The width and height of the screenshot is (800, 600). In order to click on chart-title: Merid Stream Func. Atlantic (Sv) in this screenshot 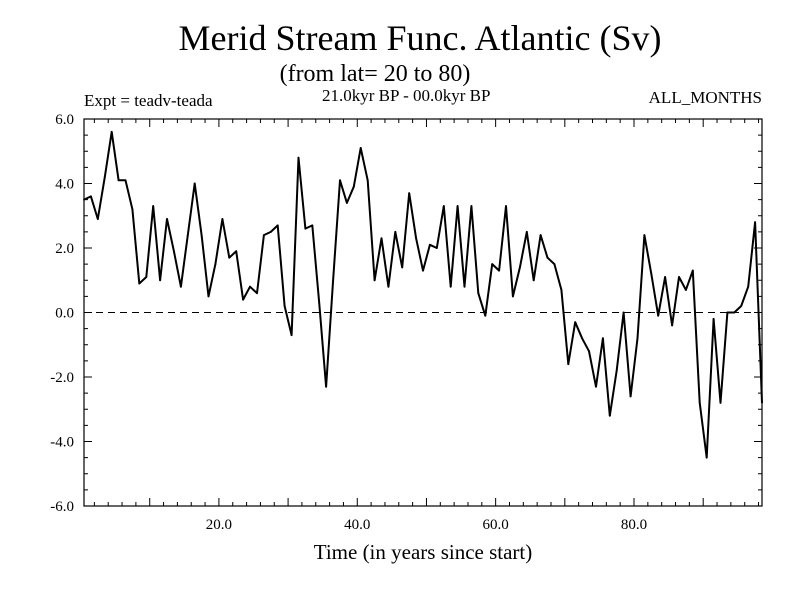, I will do `click(420, 38)`.